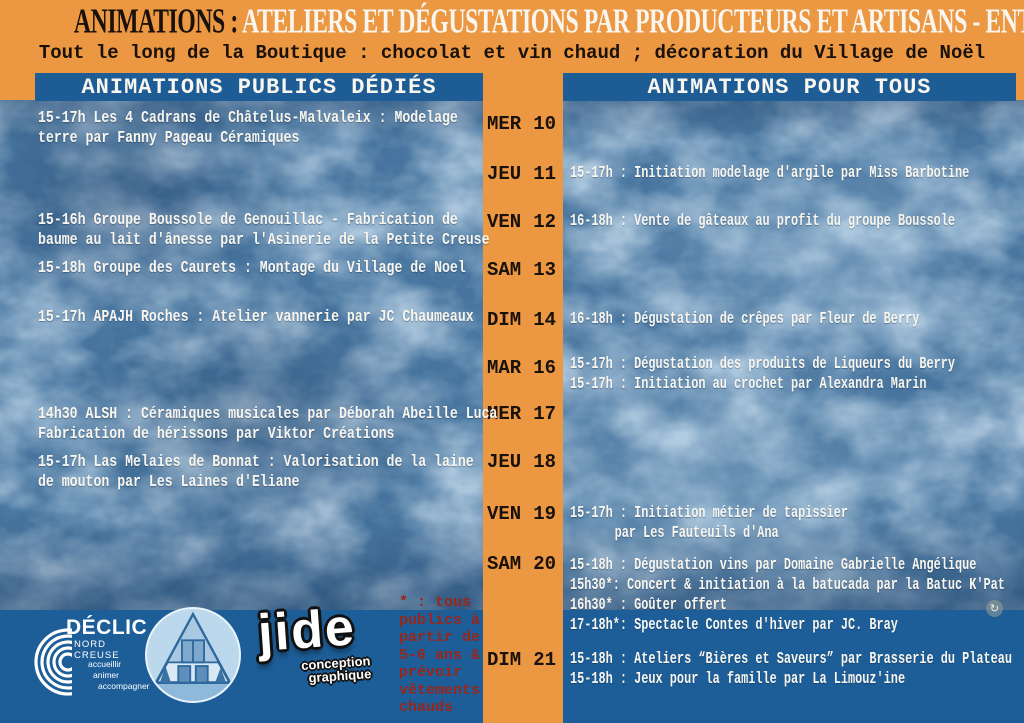  I want to click on house-photo, so click(193, 655).